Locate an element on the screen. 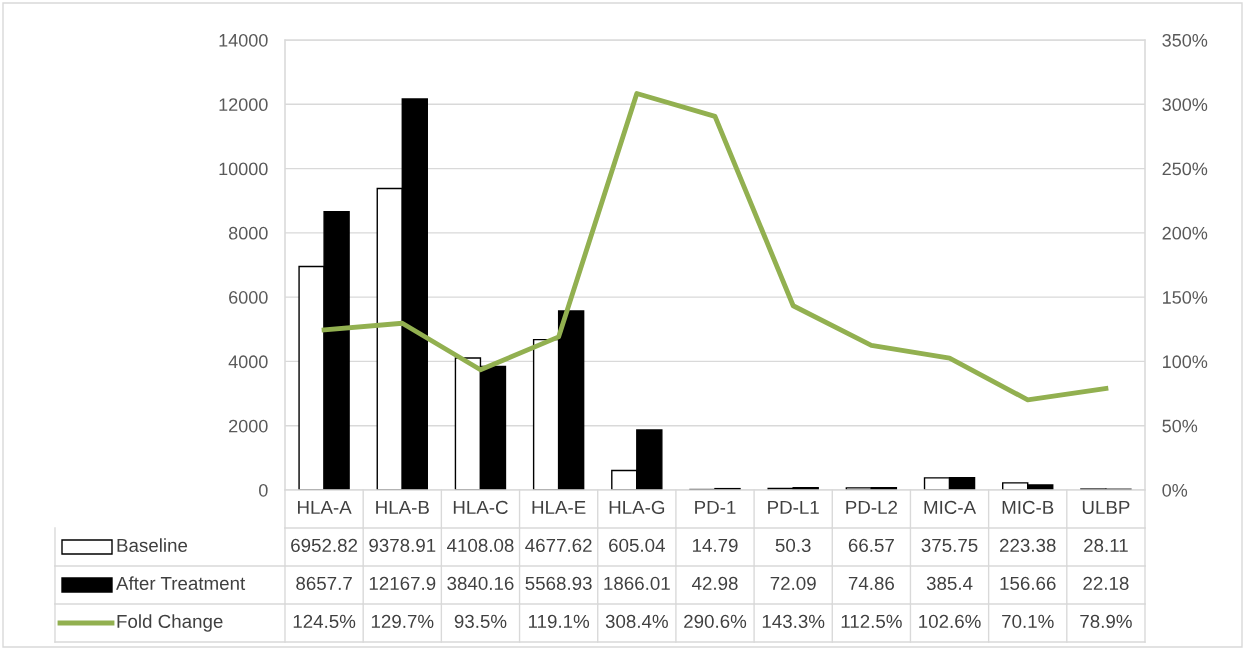 The height and width of the screenshot is (650, 1245). data-label: 6952.82 is located at coordinates (324, 545).